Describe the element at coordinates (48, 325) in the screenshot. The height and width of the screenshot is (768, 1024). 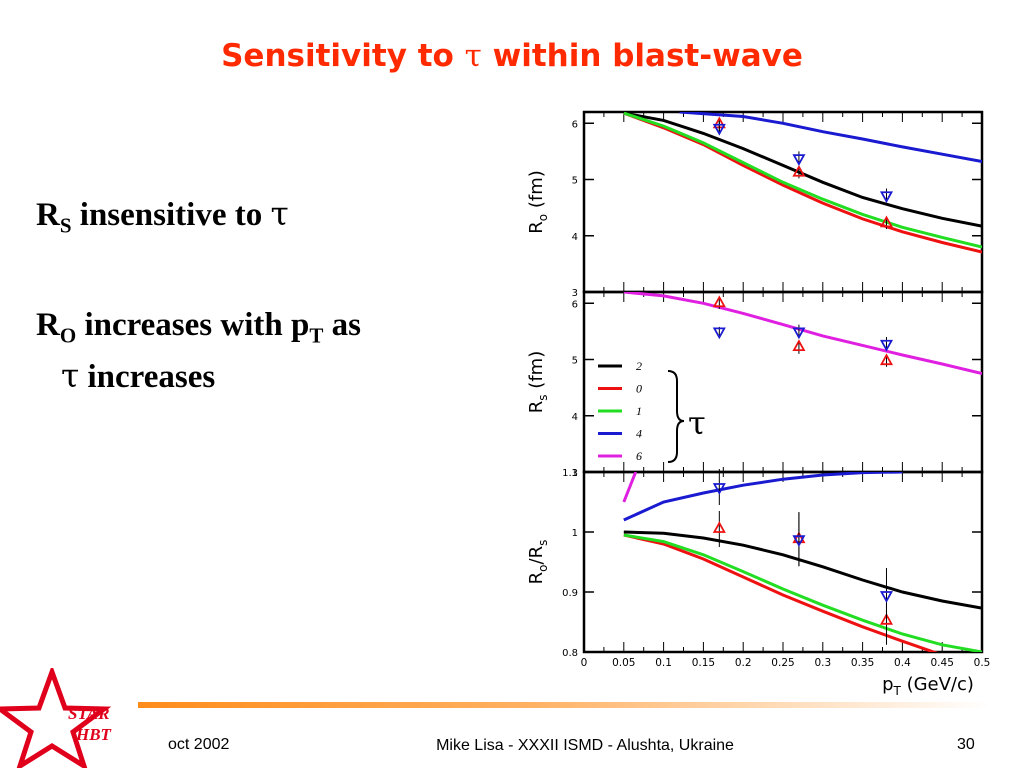
I see `bullet2-r: R` at that location.